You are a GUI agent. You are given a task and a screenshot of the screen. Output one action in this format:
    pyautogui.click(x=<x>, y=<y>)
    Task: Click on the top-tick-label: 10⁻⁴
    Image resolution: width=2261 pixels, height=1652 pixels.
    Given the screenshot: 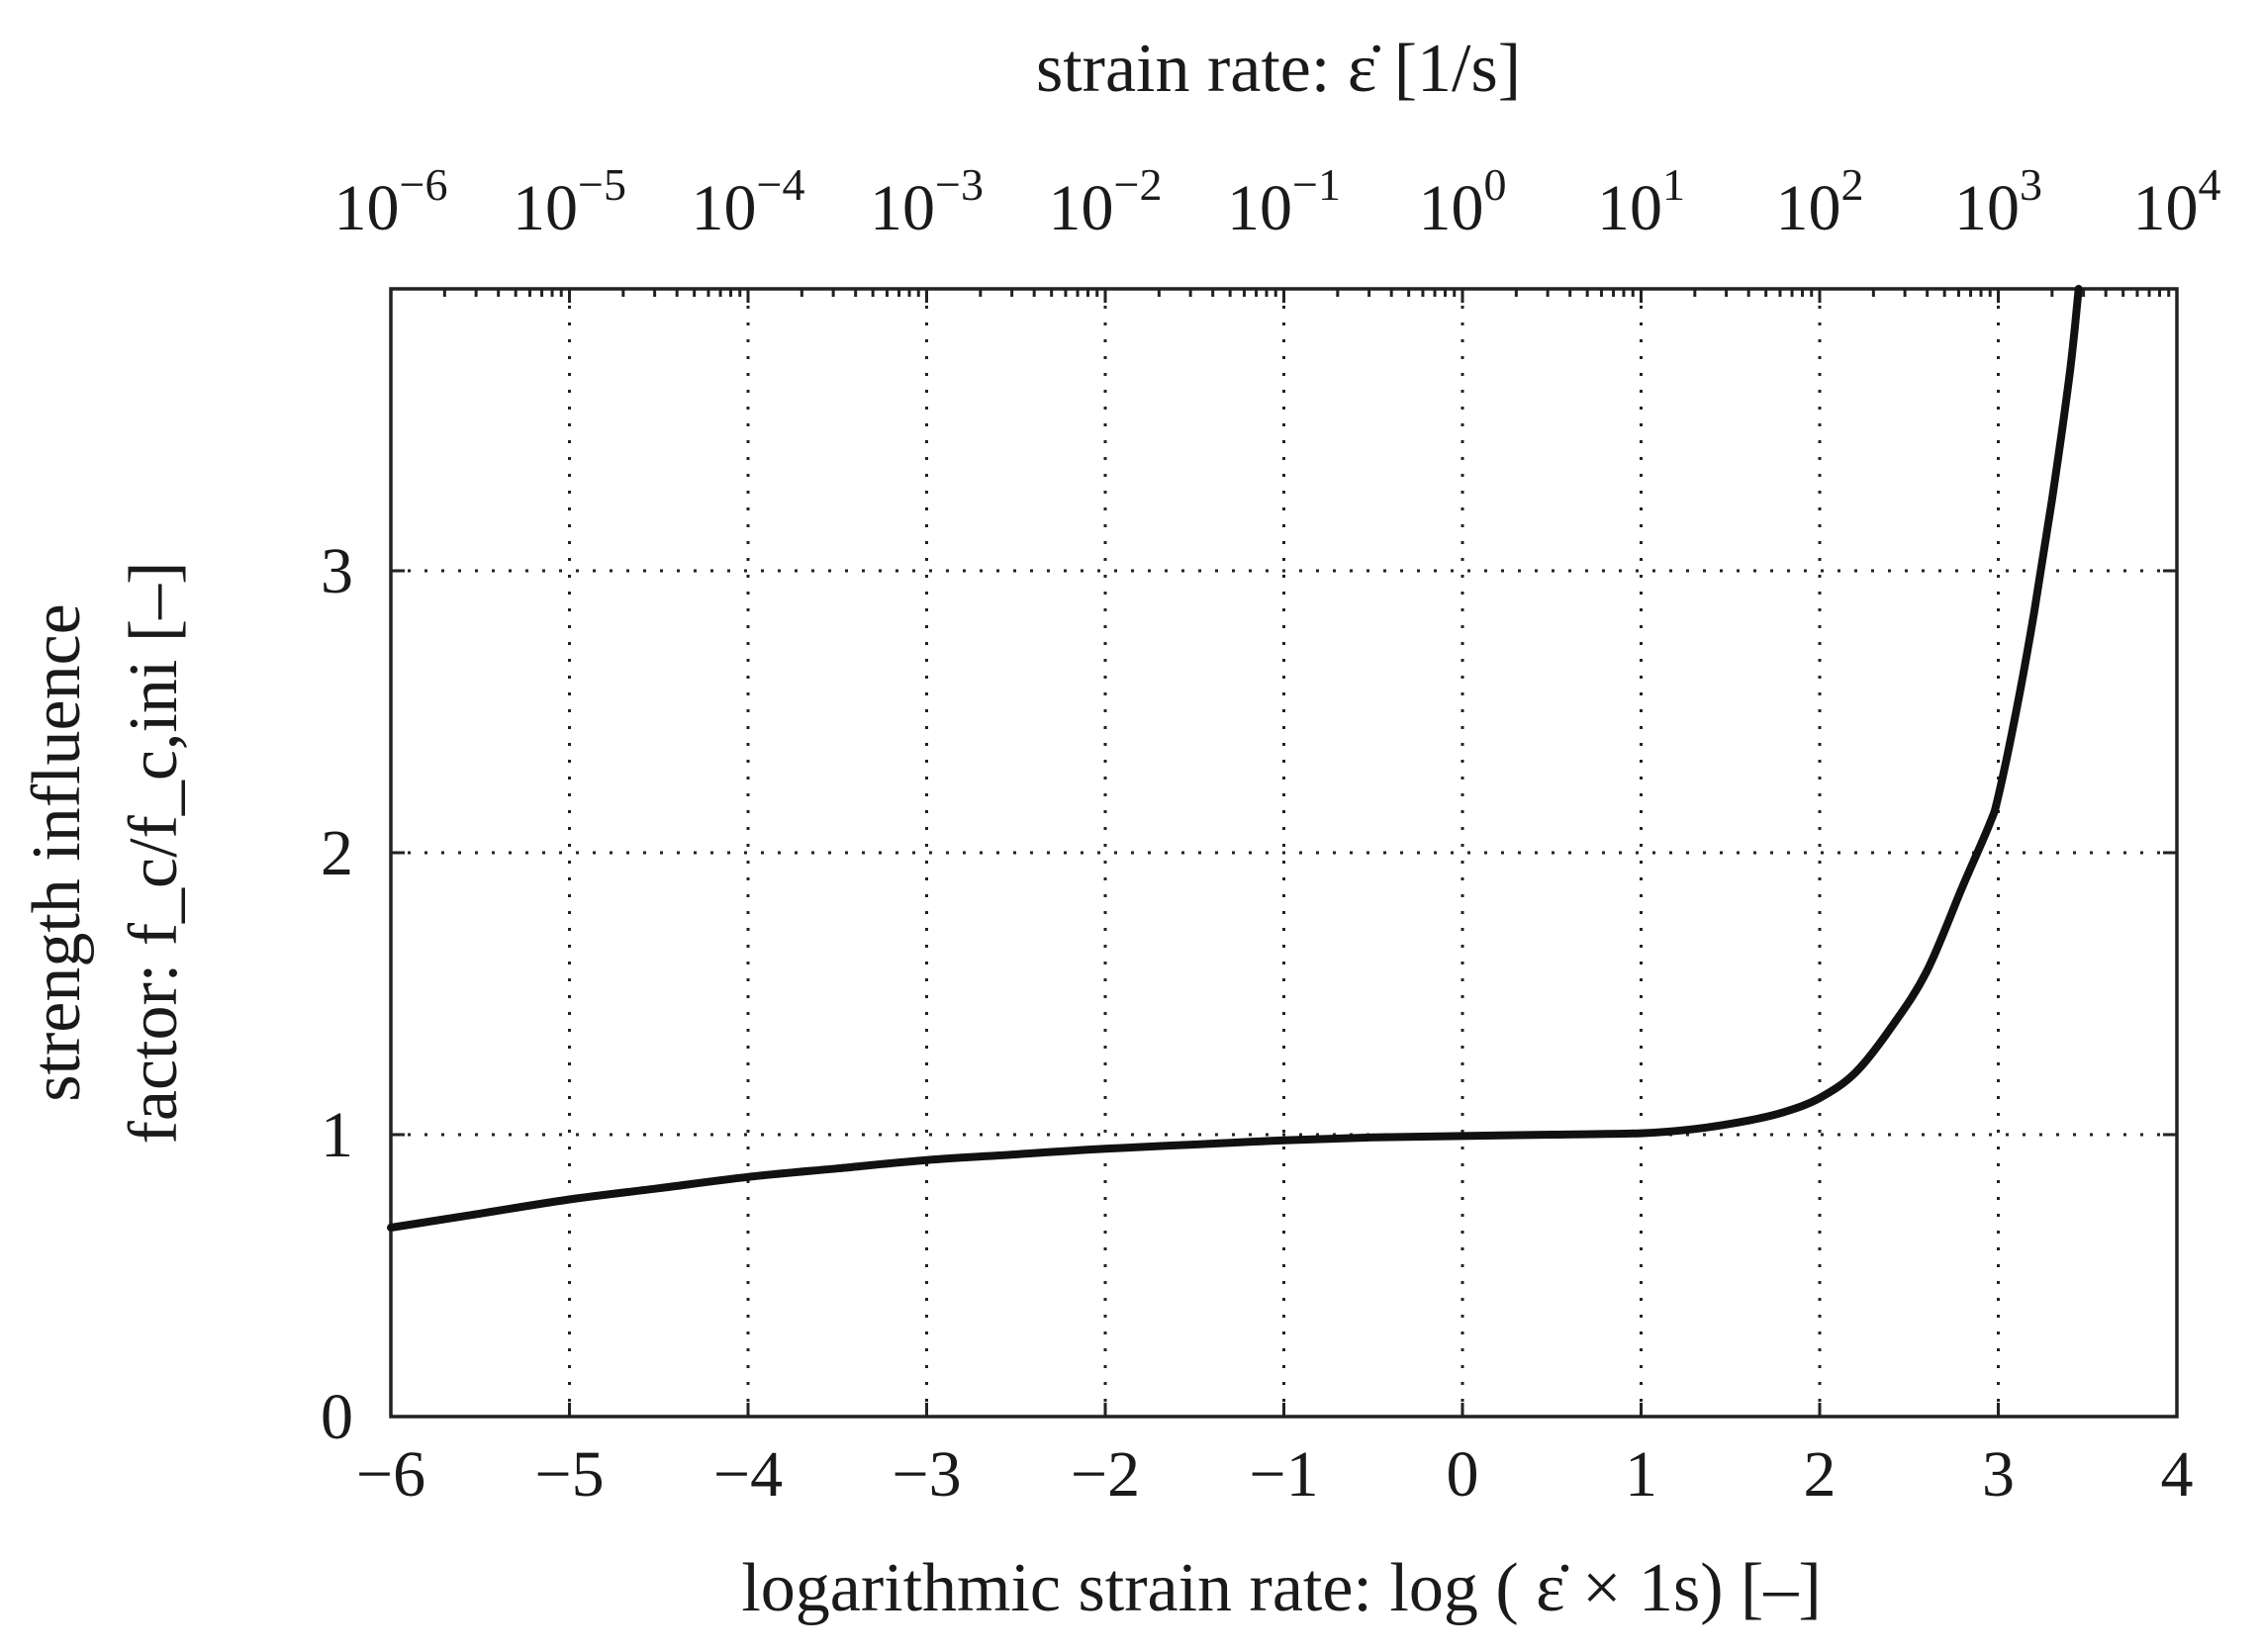 What is the action you would take?
    pyautogui.click(x=749, y=202)
    